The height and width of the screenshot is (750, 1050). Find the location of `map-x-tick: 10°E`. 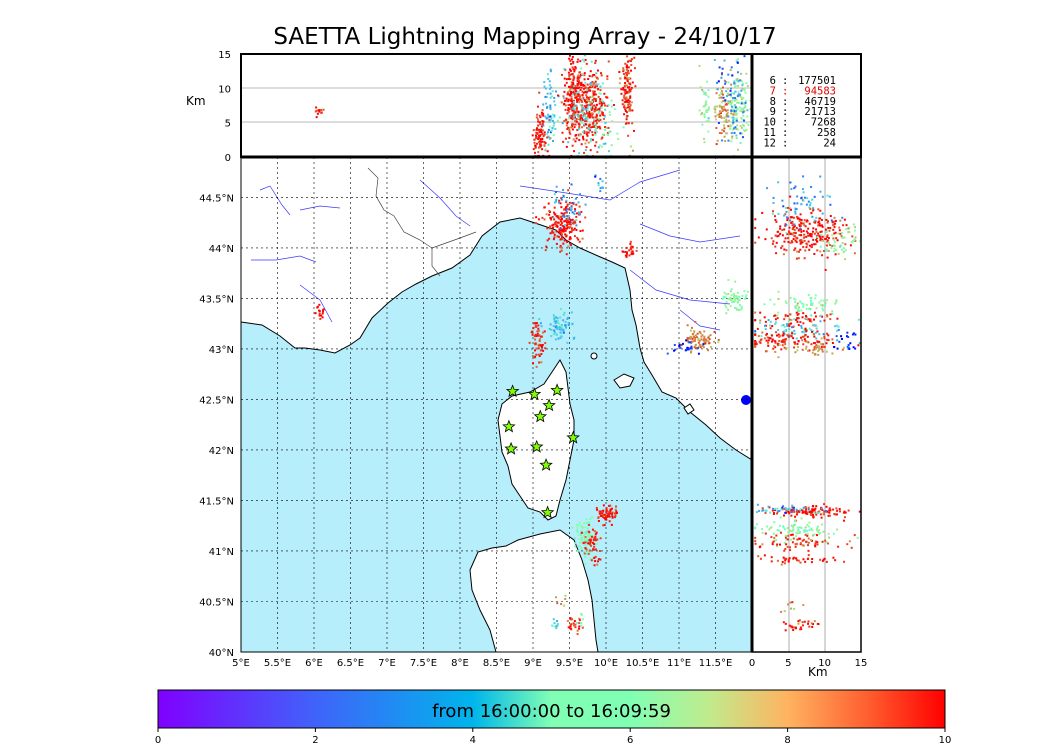

map-x-tick: 10°E is located at coordinates (606, 663).